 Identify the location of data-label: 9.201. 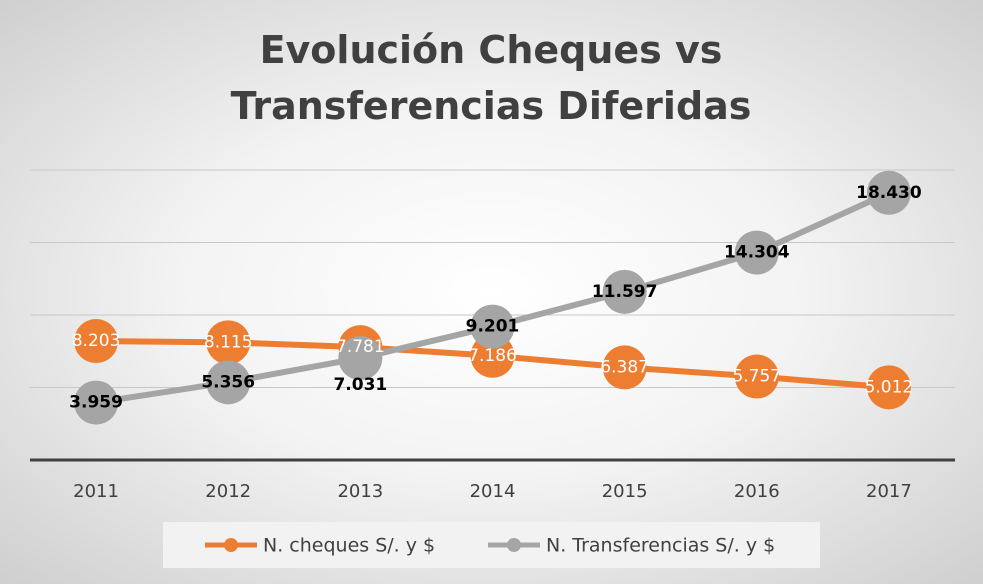
(493, 327).